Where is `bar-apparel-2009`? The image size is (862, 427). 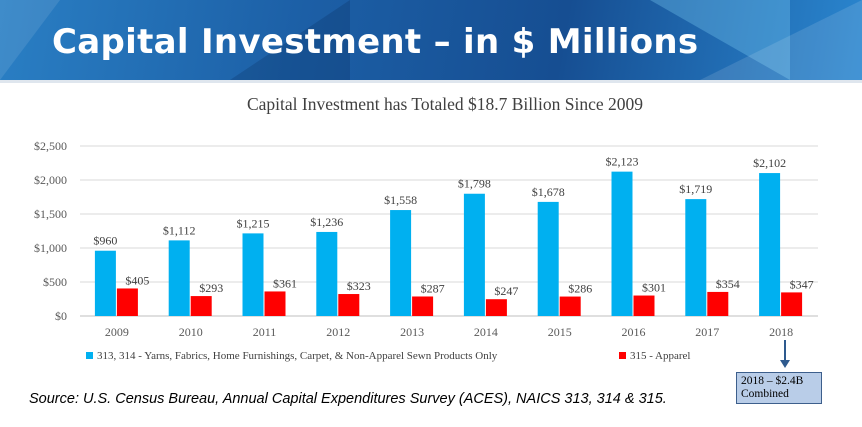
bar-apparel-2009 is located at coordinates (127, 302).